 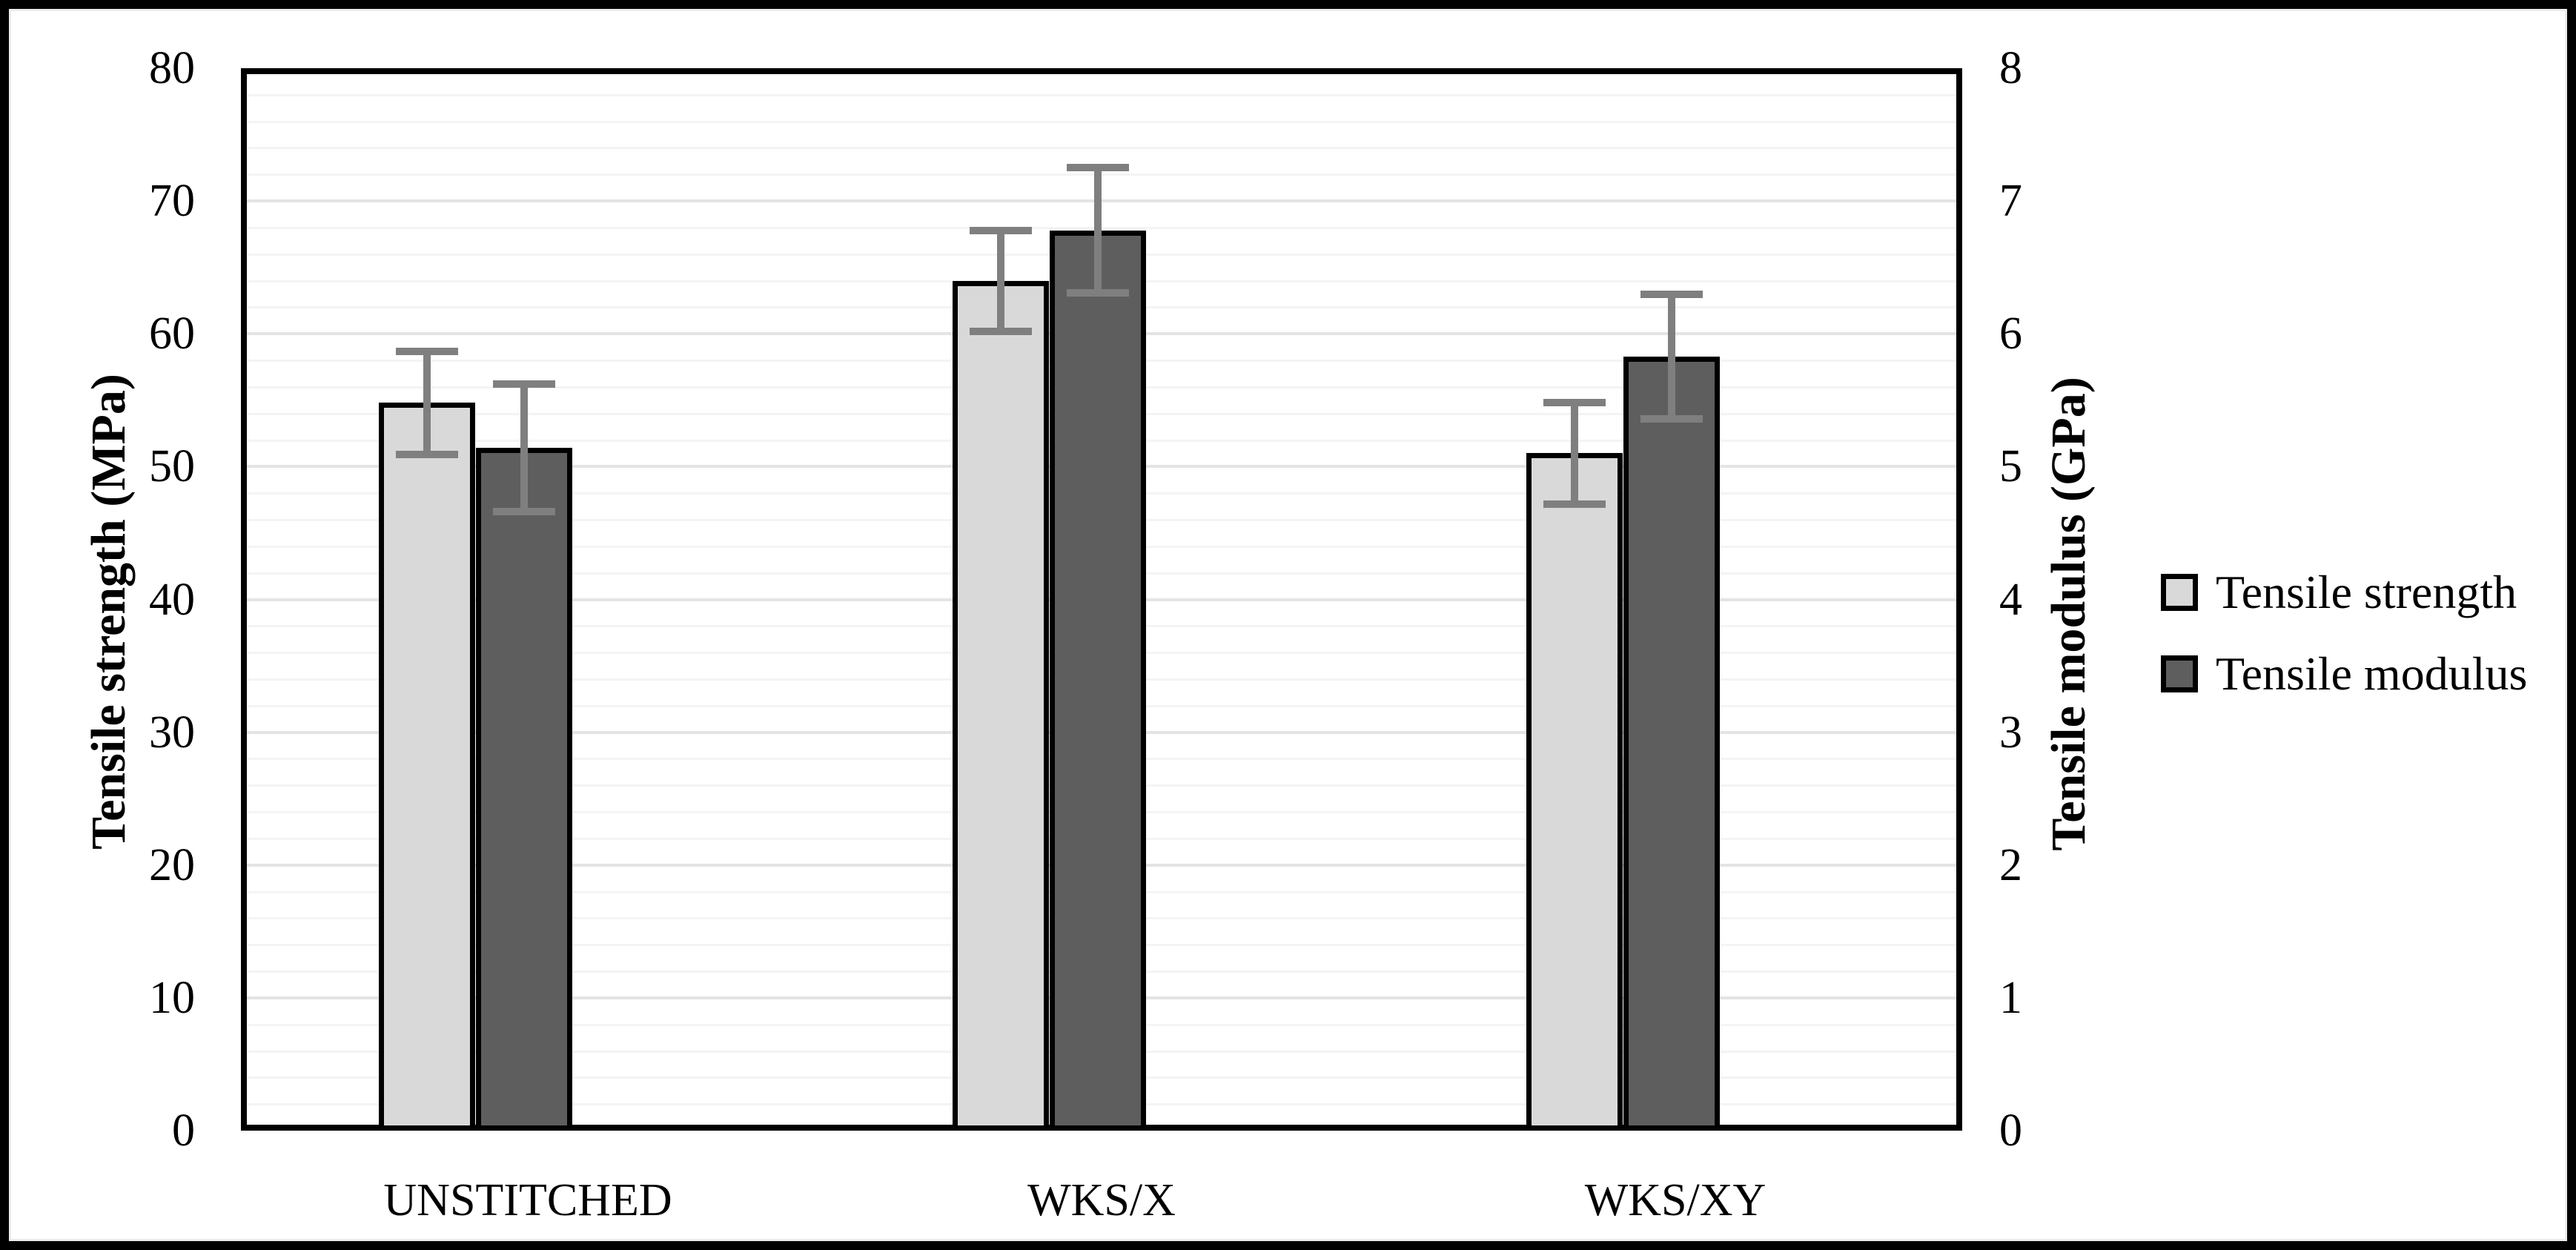 I want to click on legend-item-tensile-strength: Tensile strength, so click(x=2344, y=592).